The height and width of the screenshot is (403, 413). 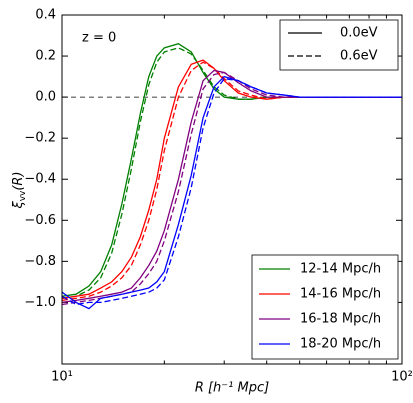 I want to click on y-tick-label: −0.2, so click(x=40, y=138).